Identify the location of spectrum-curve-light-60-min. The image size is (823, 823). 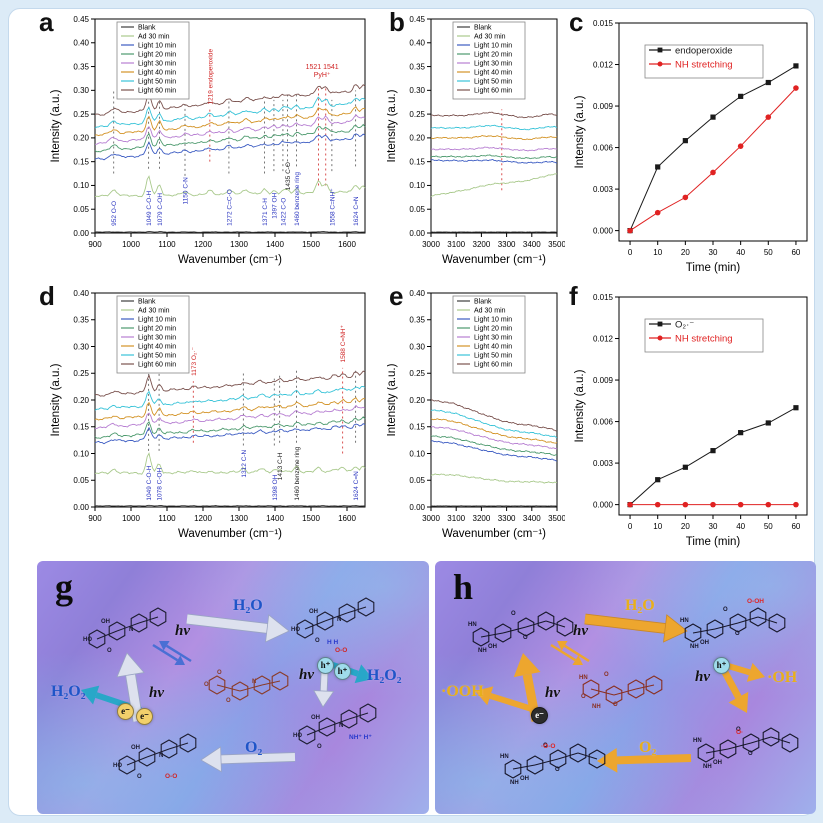
(230, 100).